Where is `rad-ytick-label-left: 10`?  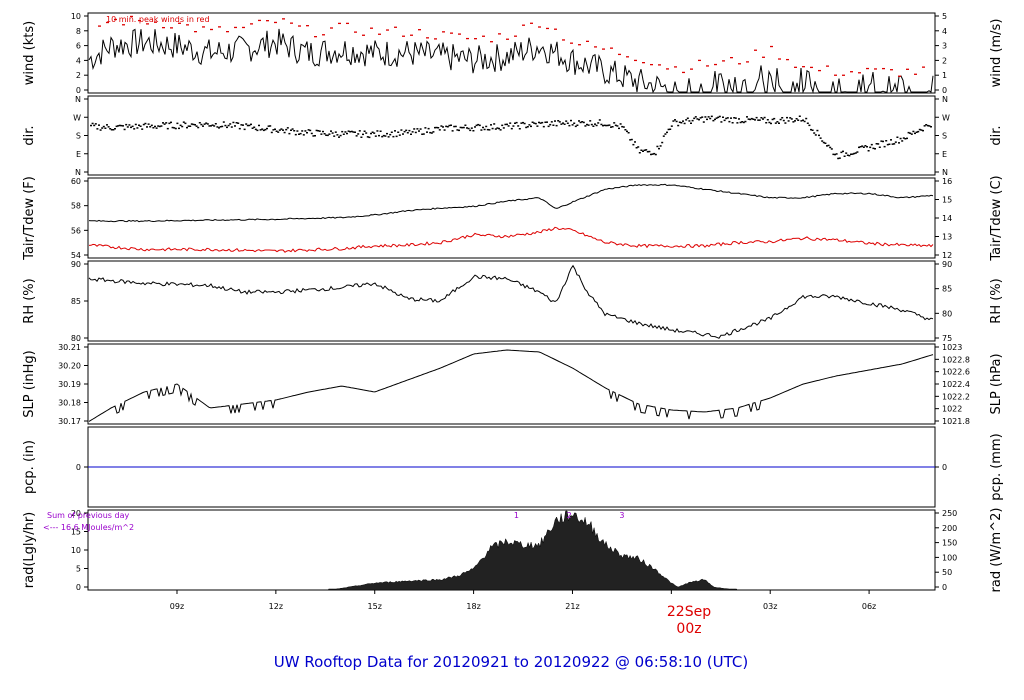 rad-ytick-label-left: 10 is located at coordinates (76, 550).